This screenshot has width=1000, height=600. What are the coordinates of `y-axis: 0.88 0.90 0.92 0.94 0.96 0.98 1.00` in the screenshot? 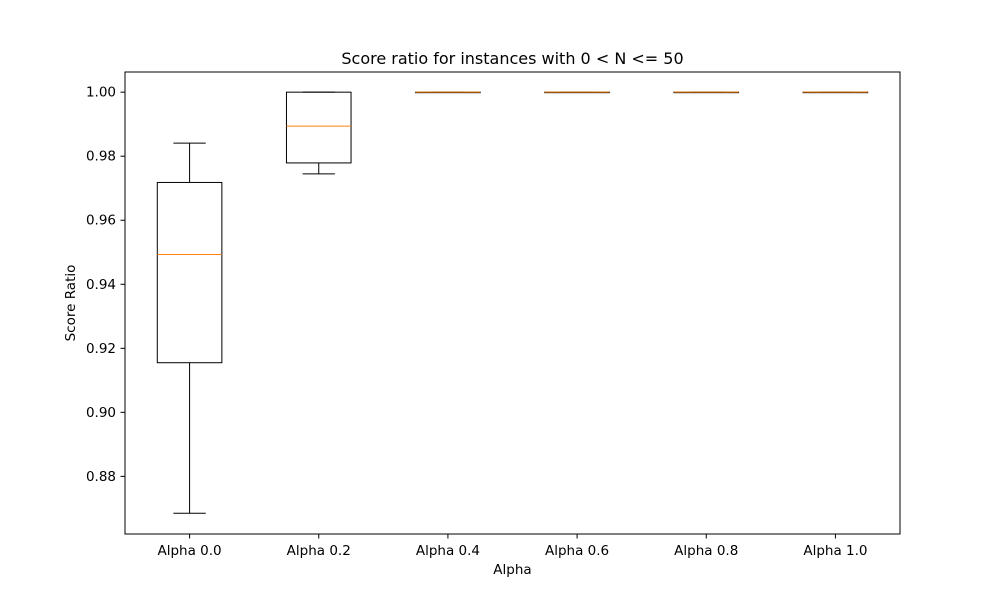 It's located at (105, 285).